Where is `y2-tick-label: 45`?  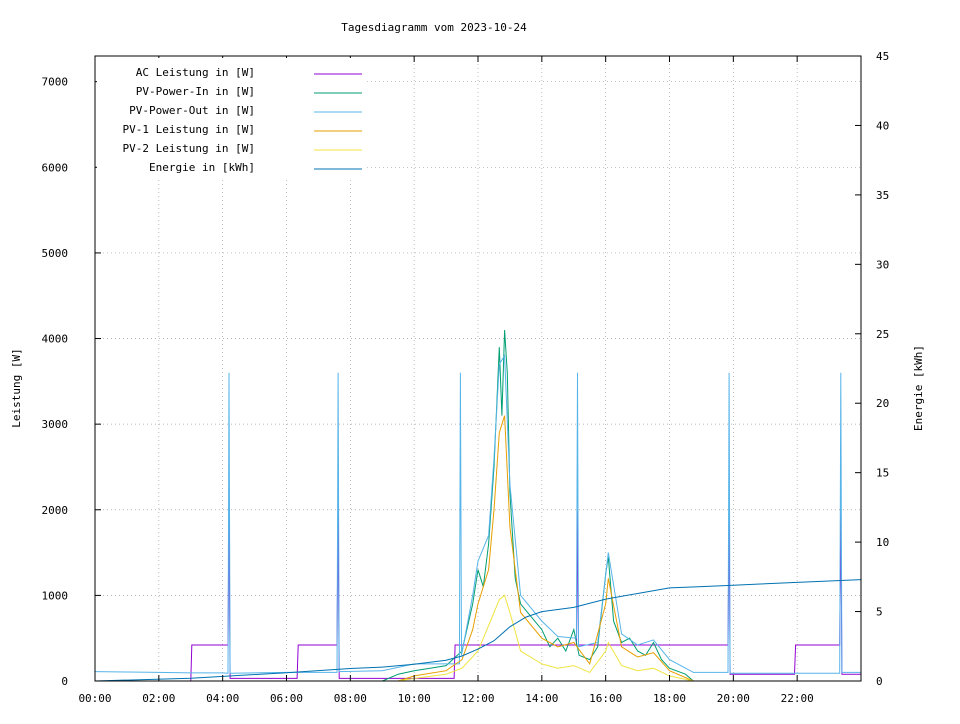
y2-tick-label: 45 is located at coordinates (882, 56).